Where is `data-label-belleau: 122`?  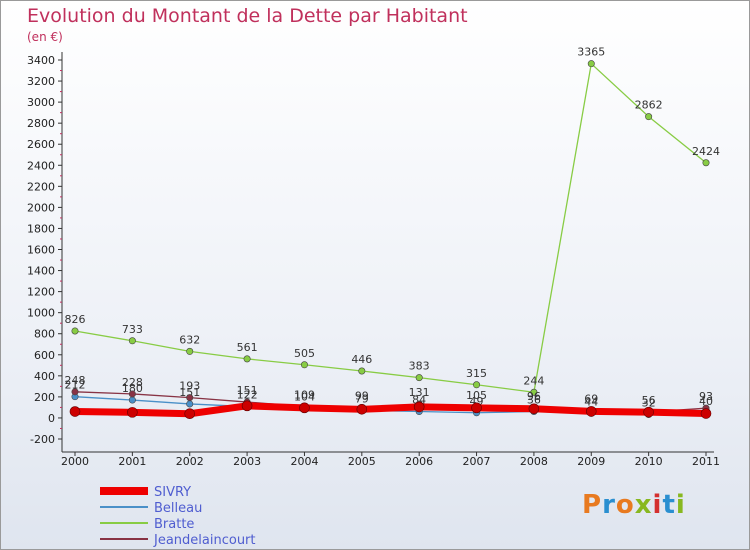
data-label-belleau: 122 is located at coordinates (247, 395).